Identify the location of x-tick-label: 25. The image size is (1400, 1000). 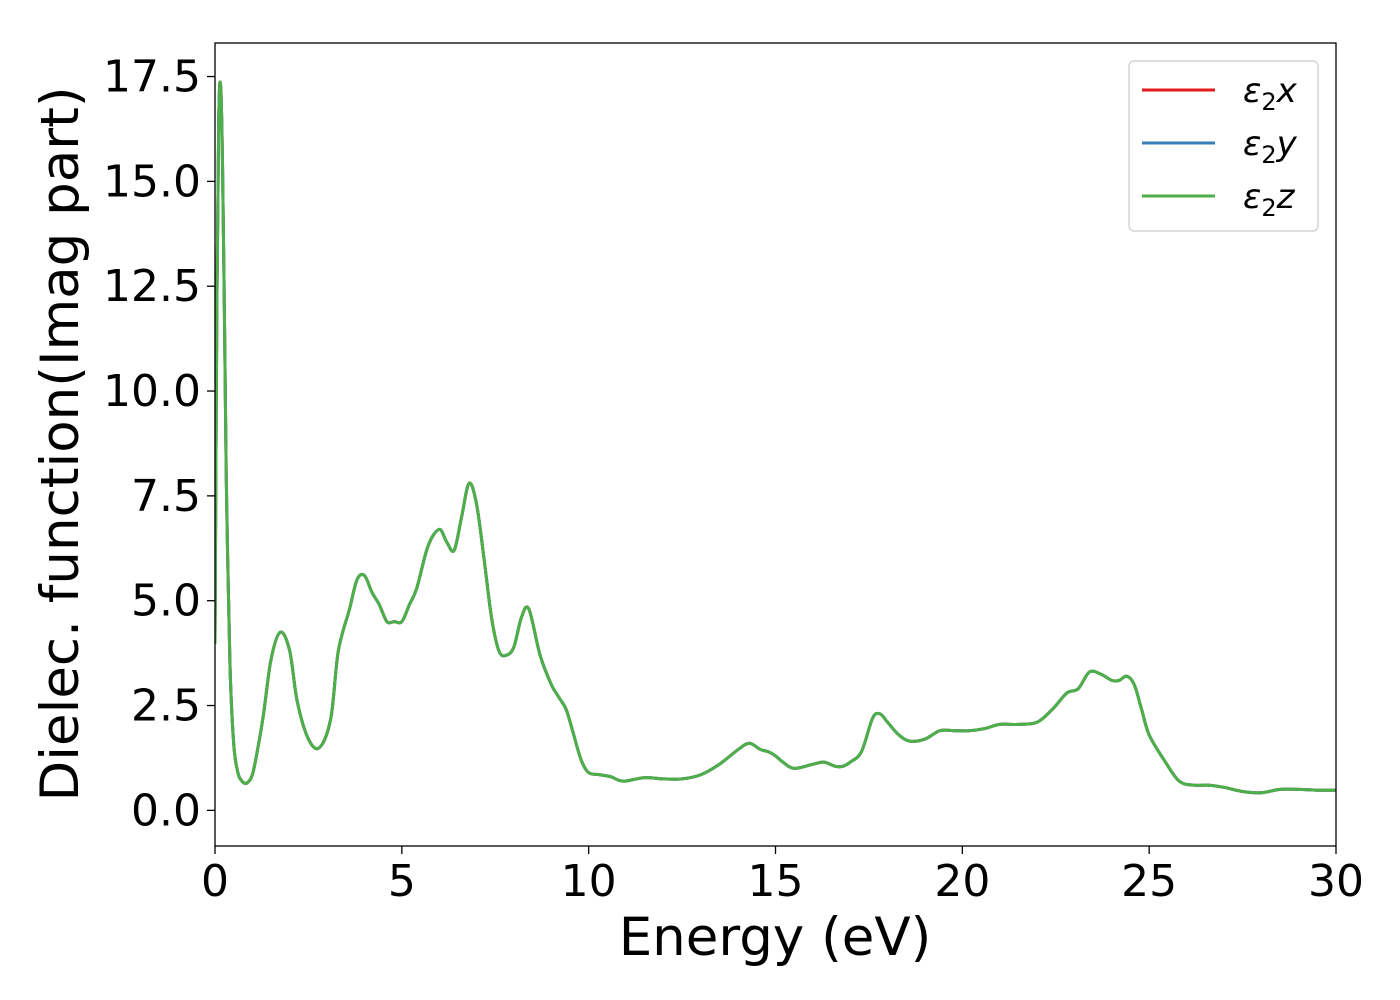
(1149, 881).